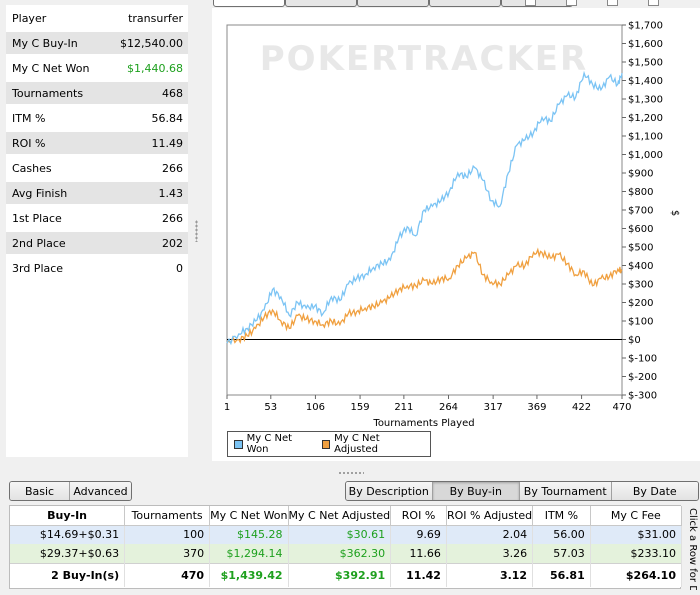 This screenshot has height=595, width=700. I want to click on cell-roi-adjusted: 3.26, so click(490, 553).